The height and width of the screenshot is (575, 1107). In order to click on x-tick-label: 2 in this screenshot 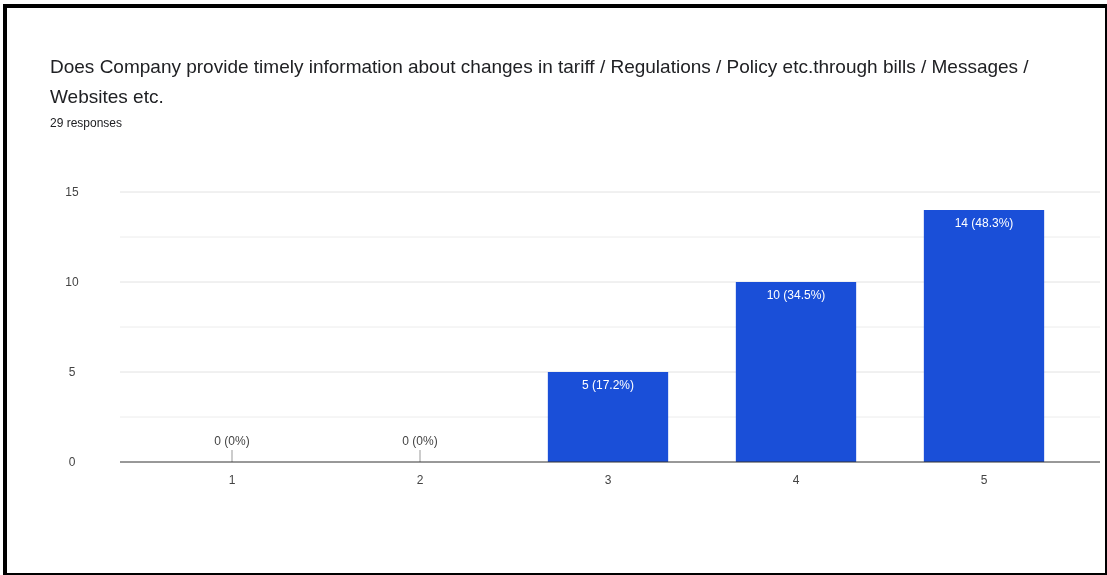, I will do `click(420, 480)`.